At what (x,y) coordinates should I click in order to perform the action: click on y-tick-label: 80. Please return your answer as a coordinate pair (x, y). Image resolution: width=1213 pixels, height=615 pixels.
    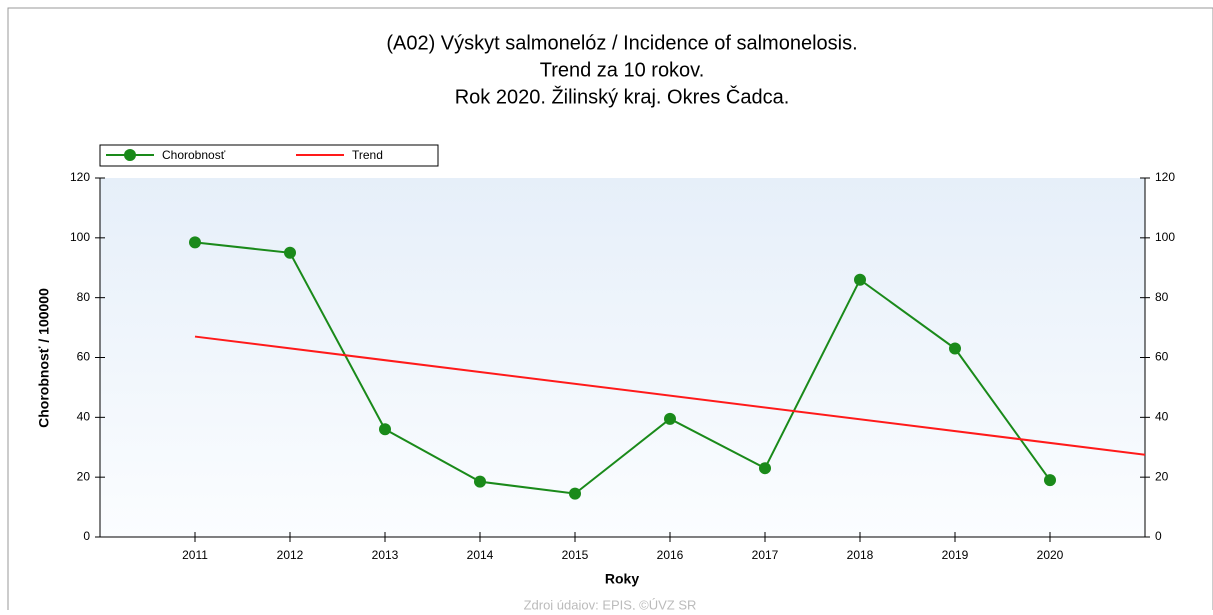
    Looking at the image, I should click on (84, 297).